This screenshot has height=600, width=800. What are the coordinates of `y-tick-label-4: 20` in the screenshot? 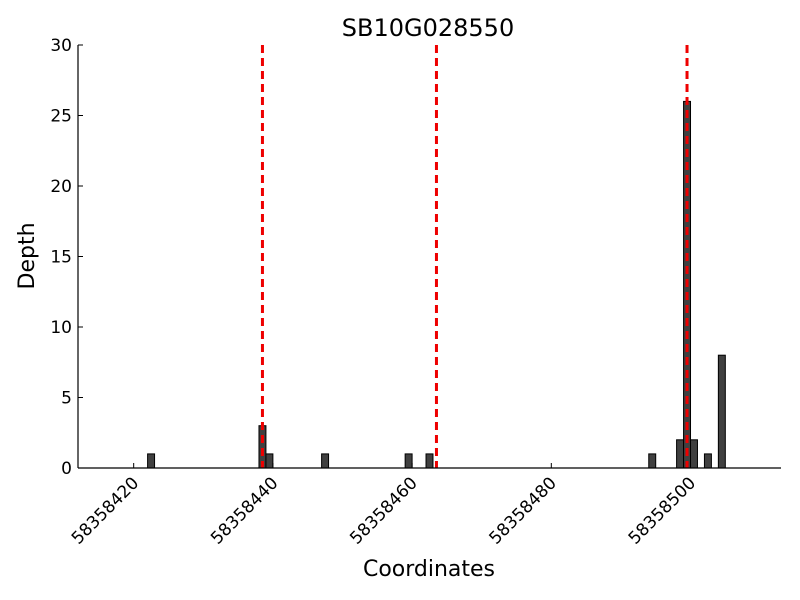 It's located at (61, 187).